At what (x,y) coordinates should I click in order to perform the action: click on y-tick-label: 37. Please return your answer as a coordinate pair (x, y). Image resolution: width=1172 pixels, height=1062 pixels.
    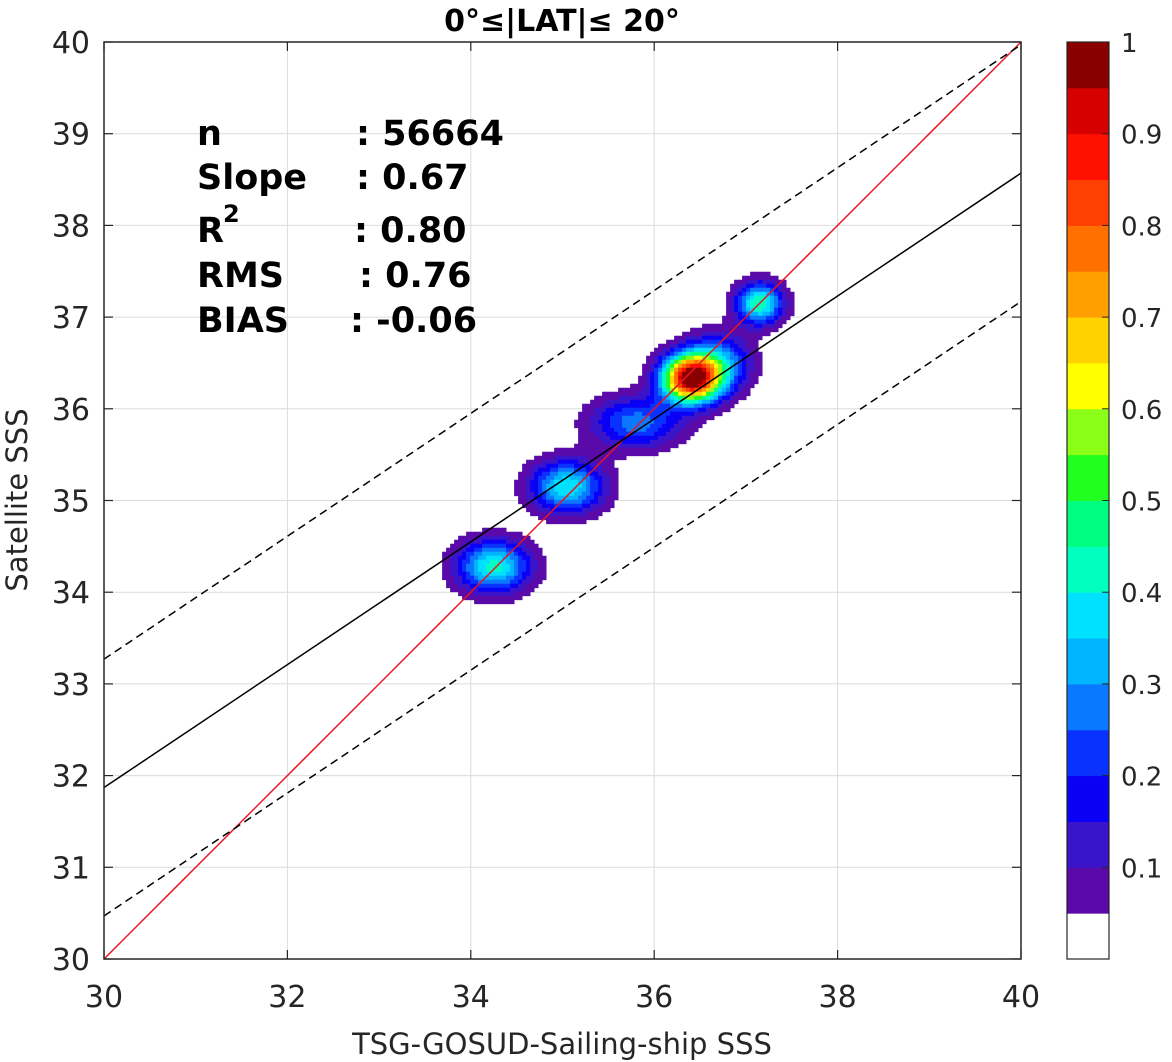
    Looking at the image, I should click on (71, 318).